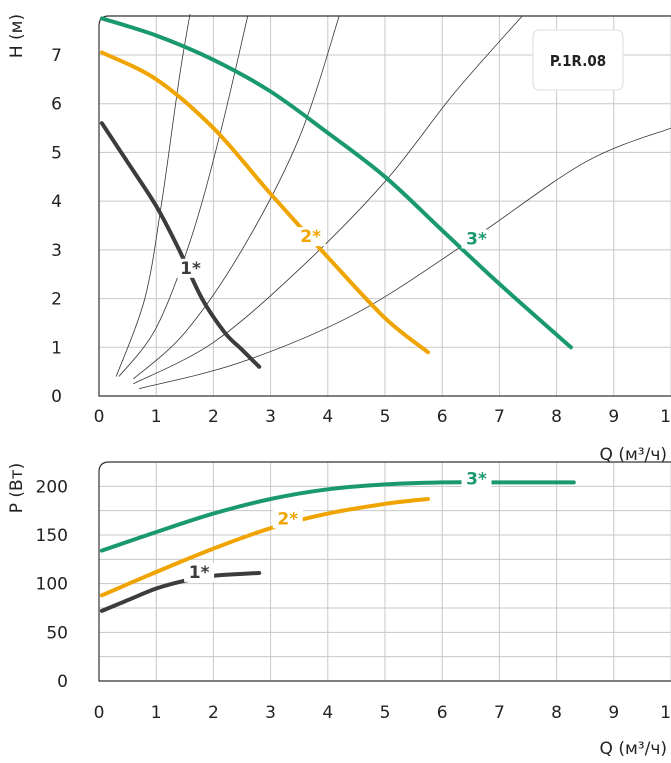  What do you see at coordinates (633, 455) in the screenshot?
I see `head-x-axis-title: Q (м³/ч)` at bounding box center [633, 455].